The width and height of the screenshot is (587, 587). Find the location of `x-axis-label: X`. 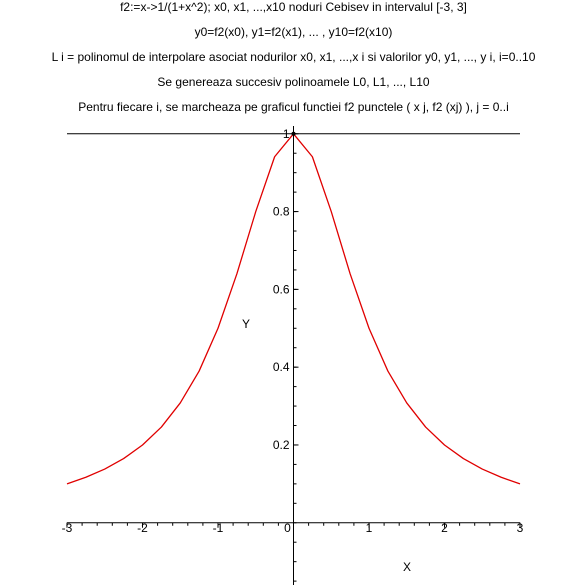

x-axis-label: X is located at coordinates (407, 567).